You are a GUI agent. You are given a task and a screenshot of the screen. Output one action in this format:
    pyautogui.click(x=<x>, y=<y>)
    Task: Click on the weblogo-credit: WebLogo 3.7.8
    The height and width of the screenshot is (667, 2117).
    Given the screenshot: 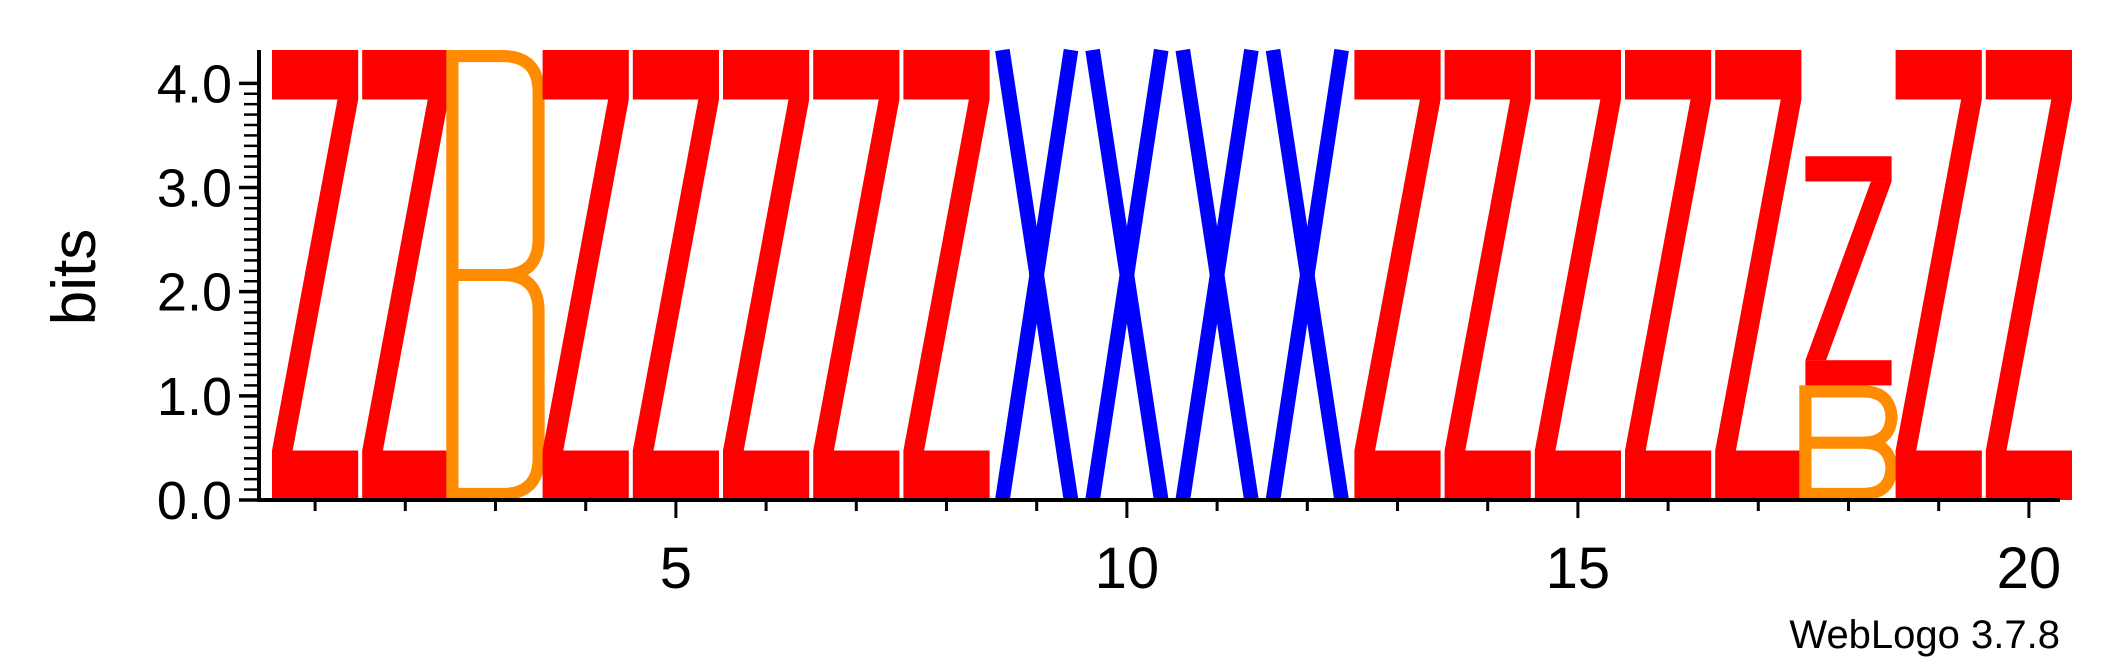 What is the action you would take?
    pyautogui.click(x=1924, y=635)
    